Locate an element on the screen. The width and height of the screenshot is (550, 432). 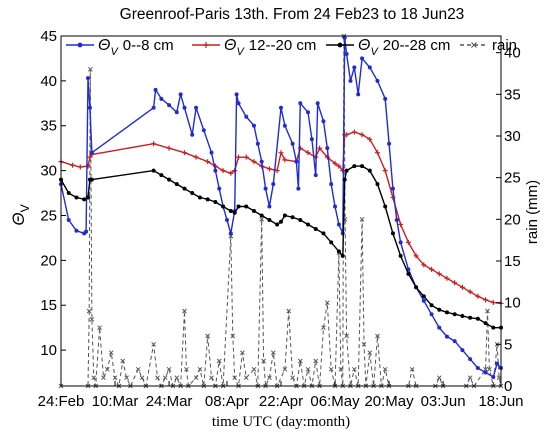
right-y-tick-label: 15 is located at coordinates (512, 261).